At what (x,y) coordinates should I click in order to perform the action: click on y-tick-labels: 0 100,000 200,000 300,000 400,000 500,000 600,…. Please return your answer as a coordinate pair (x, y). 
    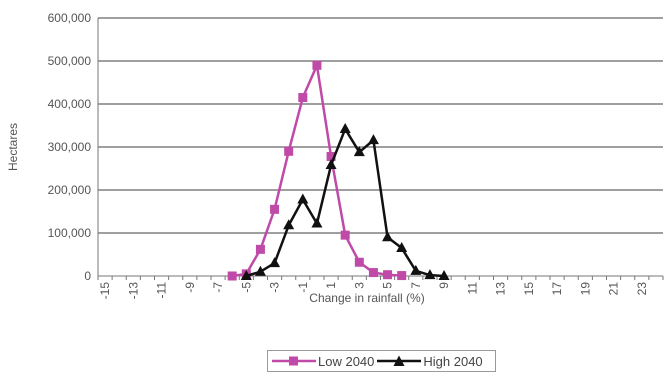
    Looking at the image, I should click on (70, 147).